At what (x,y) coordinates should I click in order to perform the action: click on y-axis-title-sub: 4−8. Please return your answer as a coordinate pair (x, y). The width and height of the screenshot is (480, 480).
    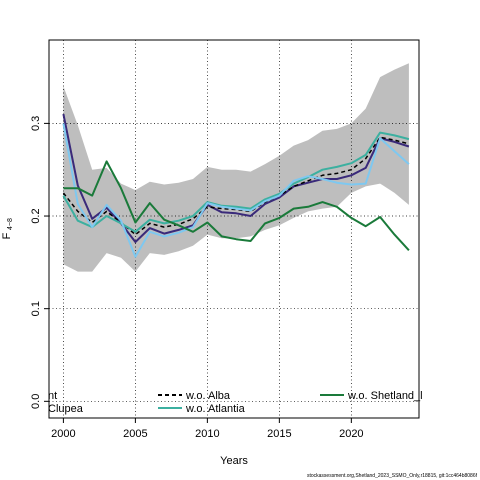
    Looking at the image, I should click on (10, 224).